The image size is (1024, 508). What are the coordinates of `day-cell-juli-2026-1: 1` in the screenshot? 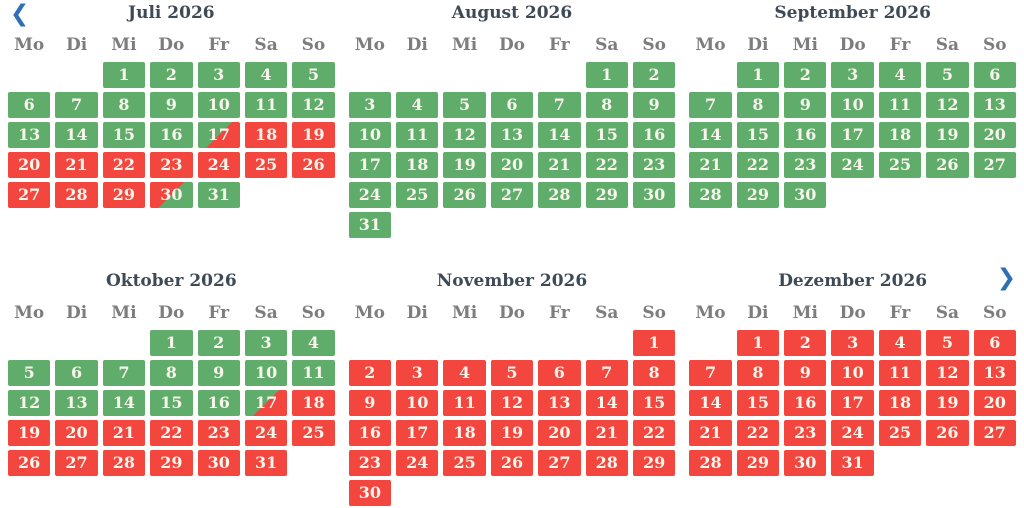 It's located at (124, 75).